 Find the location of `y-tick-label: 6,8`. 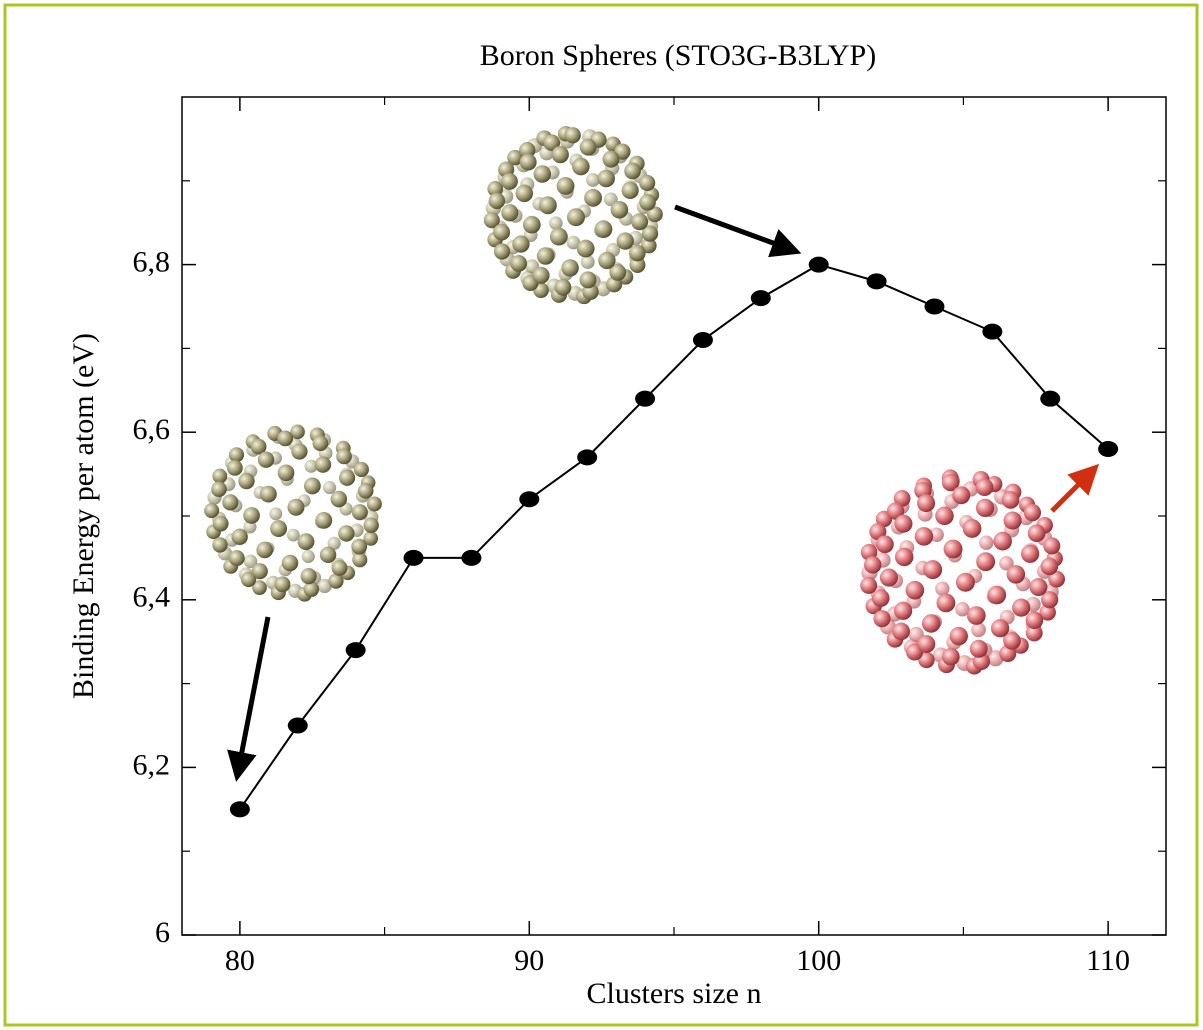

y-tick-label: 6,8 is located at coordinates (152, 261).